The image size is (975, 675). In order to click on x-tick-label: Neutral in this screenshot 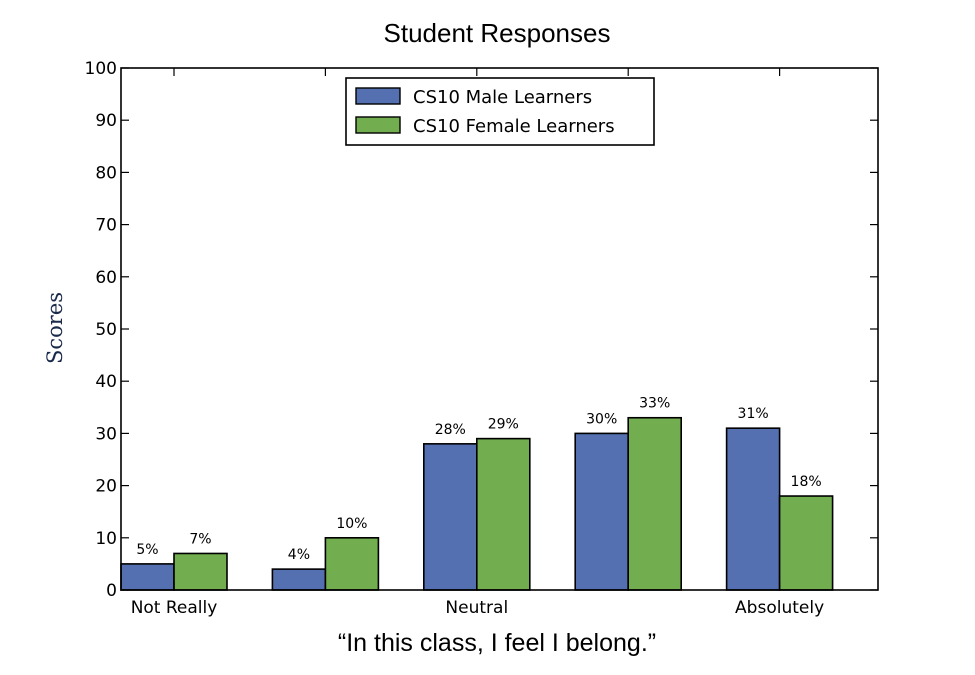, I will do `click(476, 608)`.